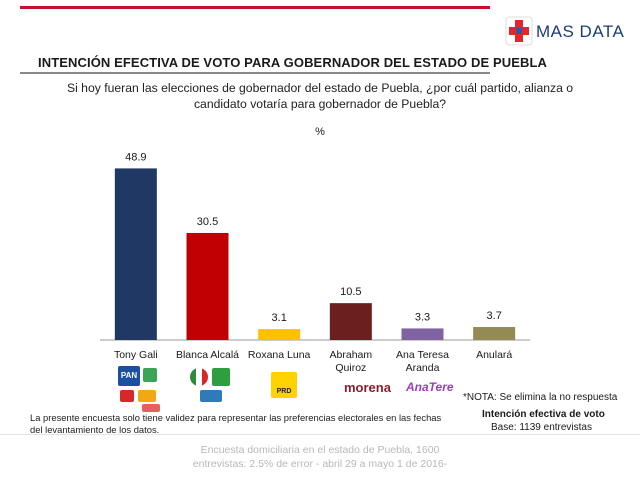 This screenshot has width=640, height=480. I want to click on unit-label: %, so click(320, 132).